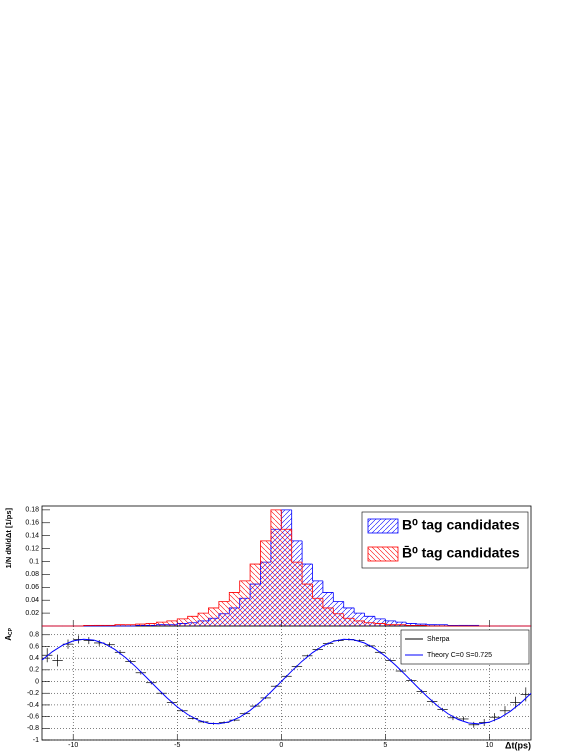  What do you see at coordinates (438, 639) in the screenshot?
I see `legend-label: Sherpa` at bounding box center [438, 639].